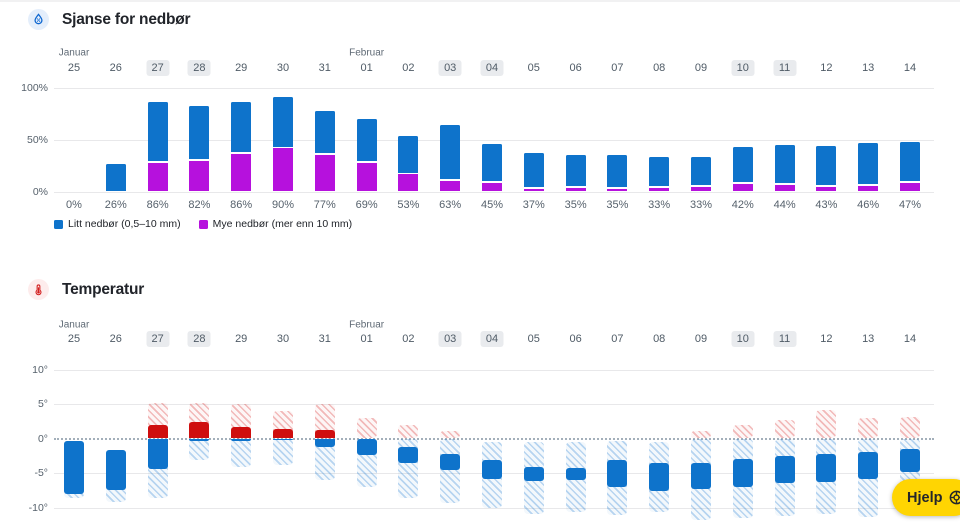 The height and width of the screenshot is (529, 960). What do you see at coordinates (103, 289) in the screenshot?
I see `temperature-title: Temperatur` at bounding box center [103, 289].